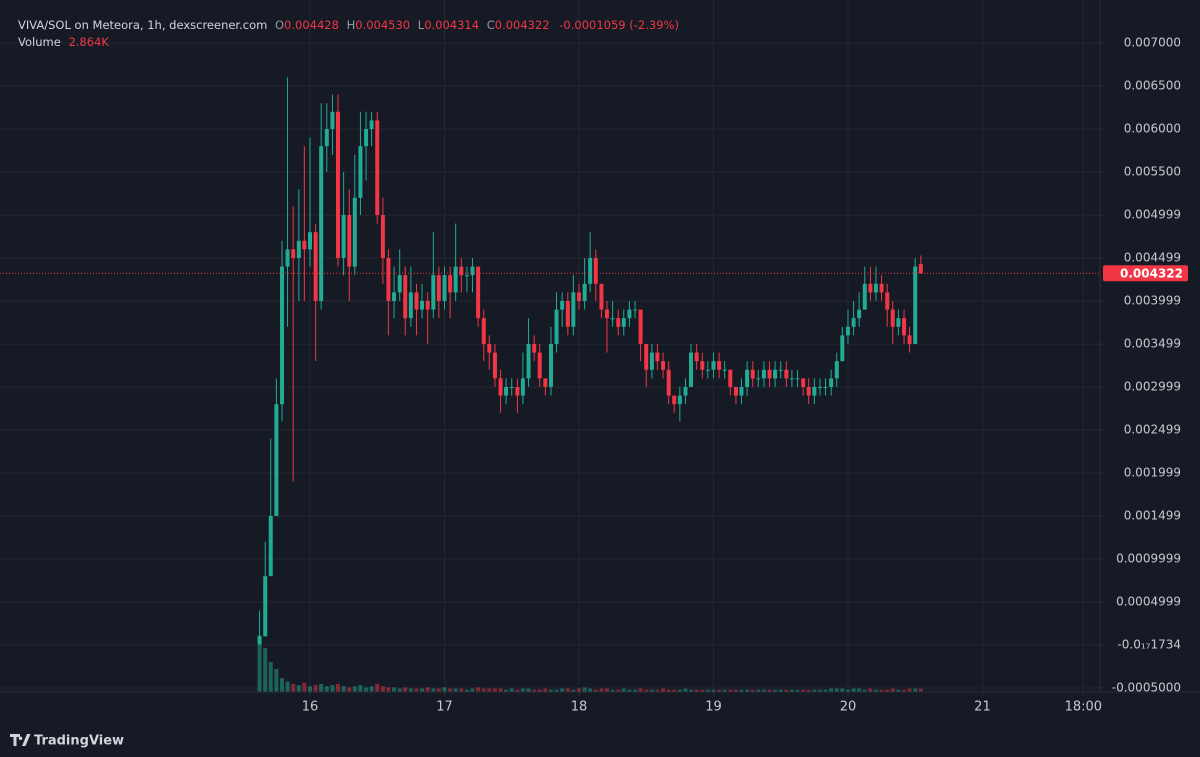 The image size is (1200, 757). Describe the element at coordinates (311, 25) in the screenshot. I see `open-value: 0.004428` at that location.